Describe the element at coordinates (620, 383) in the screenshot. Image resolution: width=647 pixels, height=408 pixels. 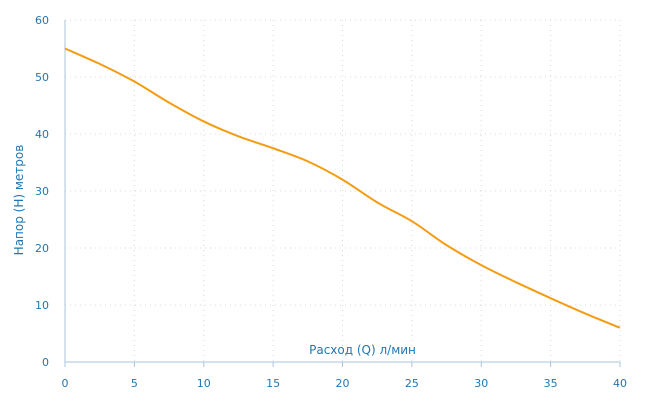
I see `x-tick-label: 40` at that location.